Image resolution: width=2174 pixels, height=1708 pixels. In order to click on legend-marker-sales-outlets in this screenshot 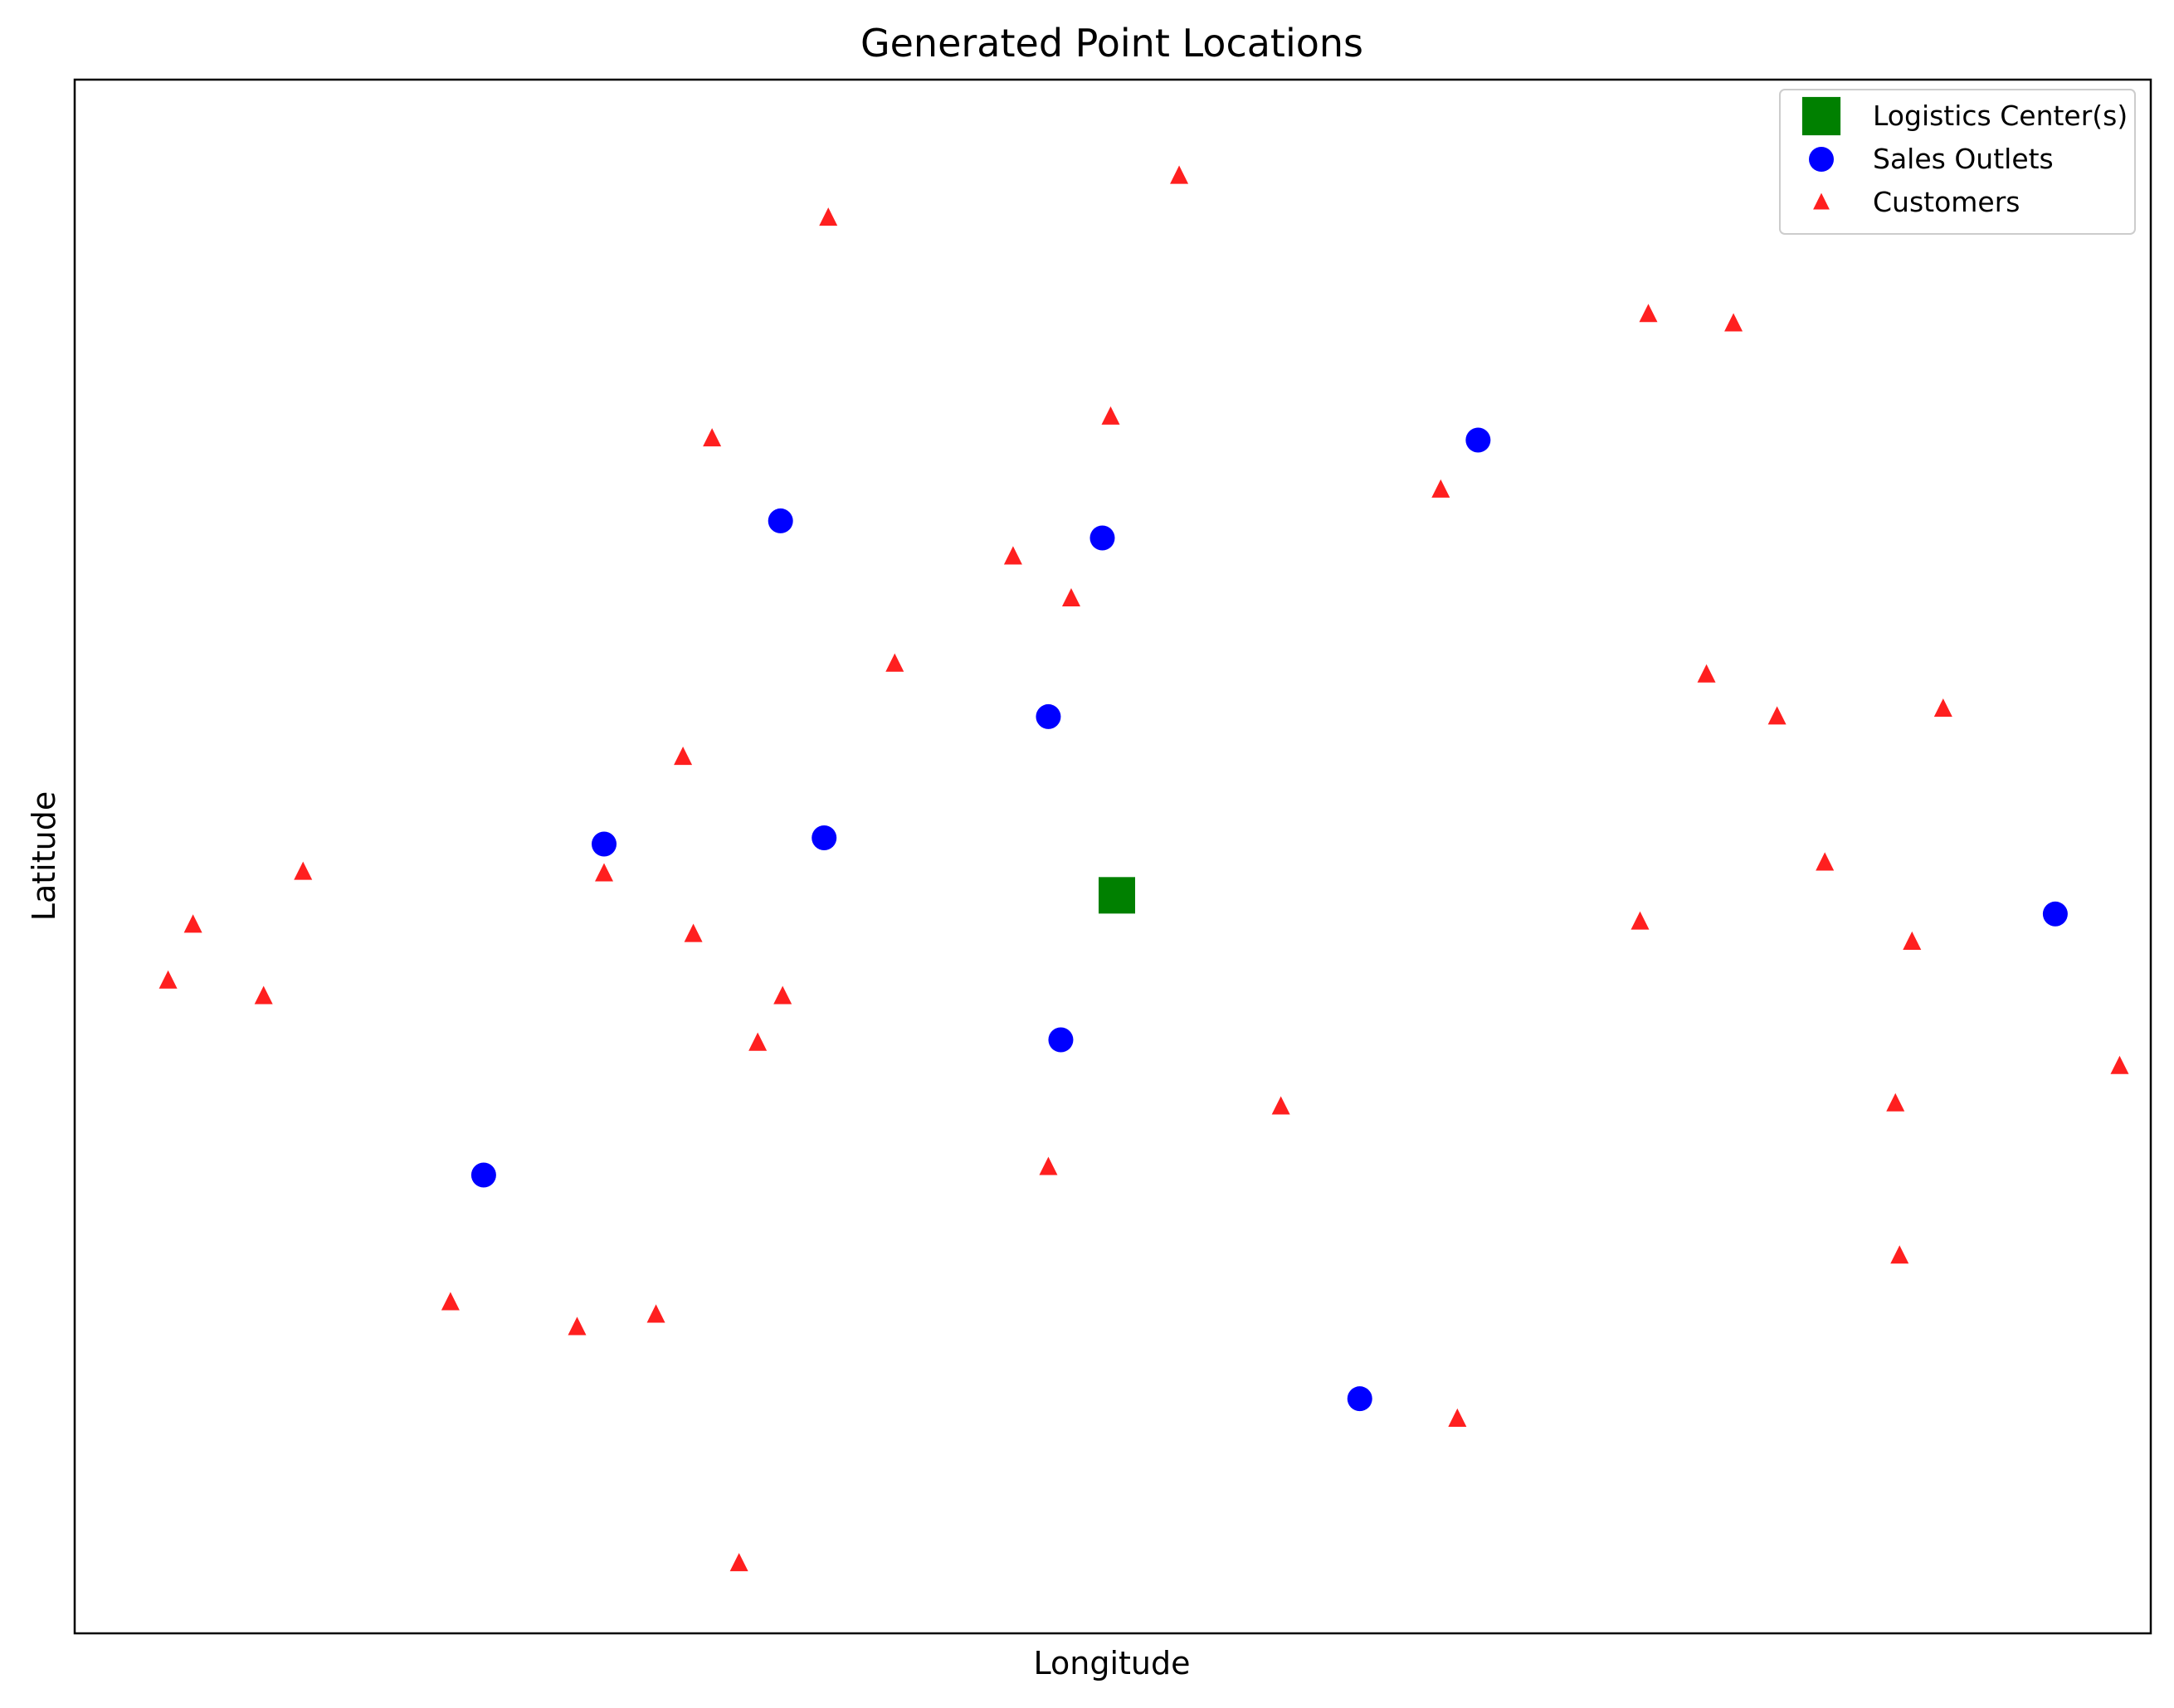, I will do `click(1821, 159)`.